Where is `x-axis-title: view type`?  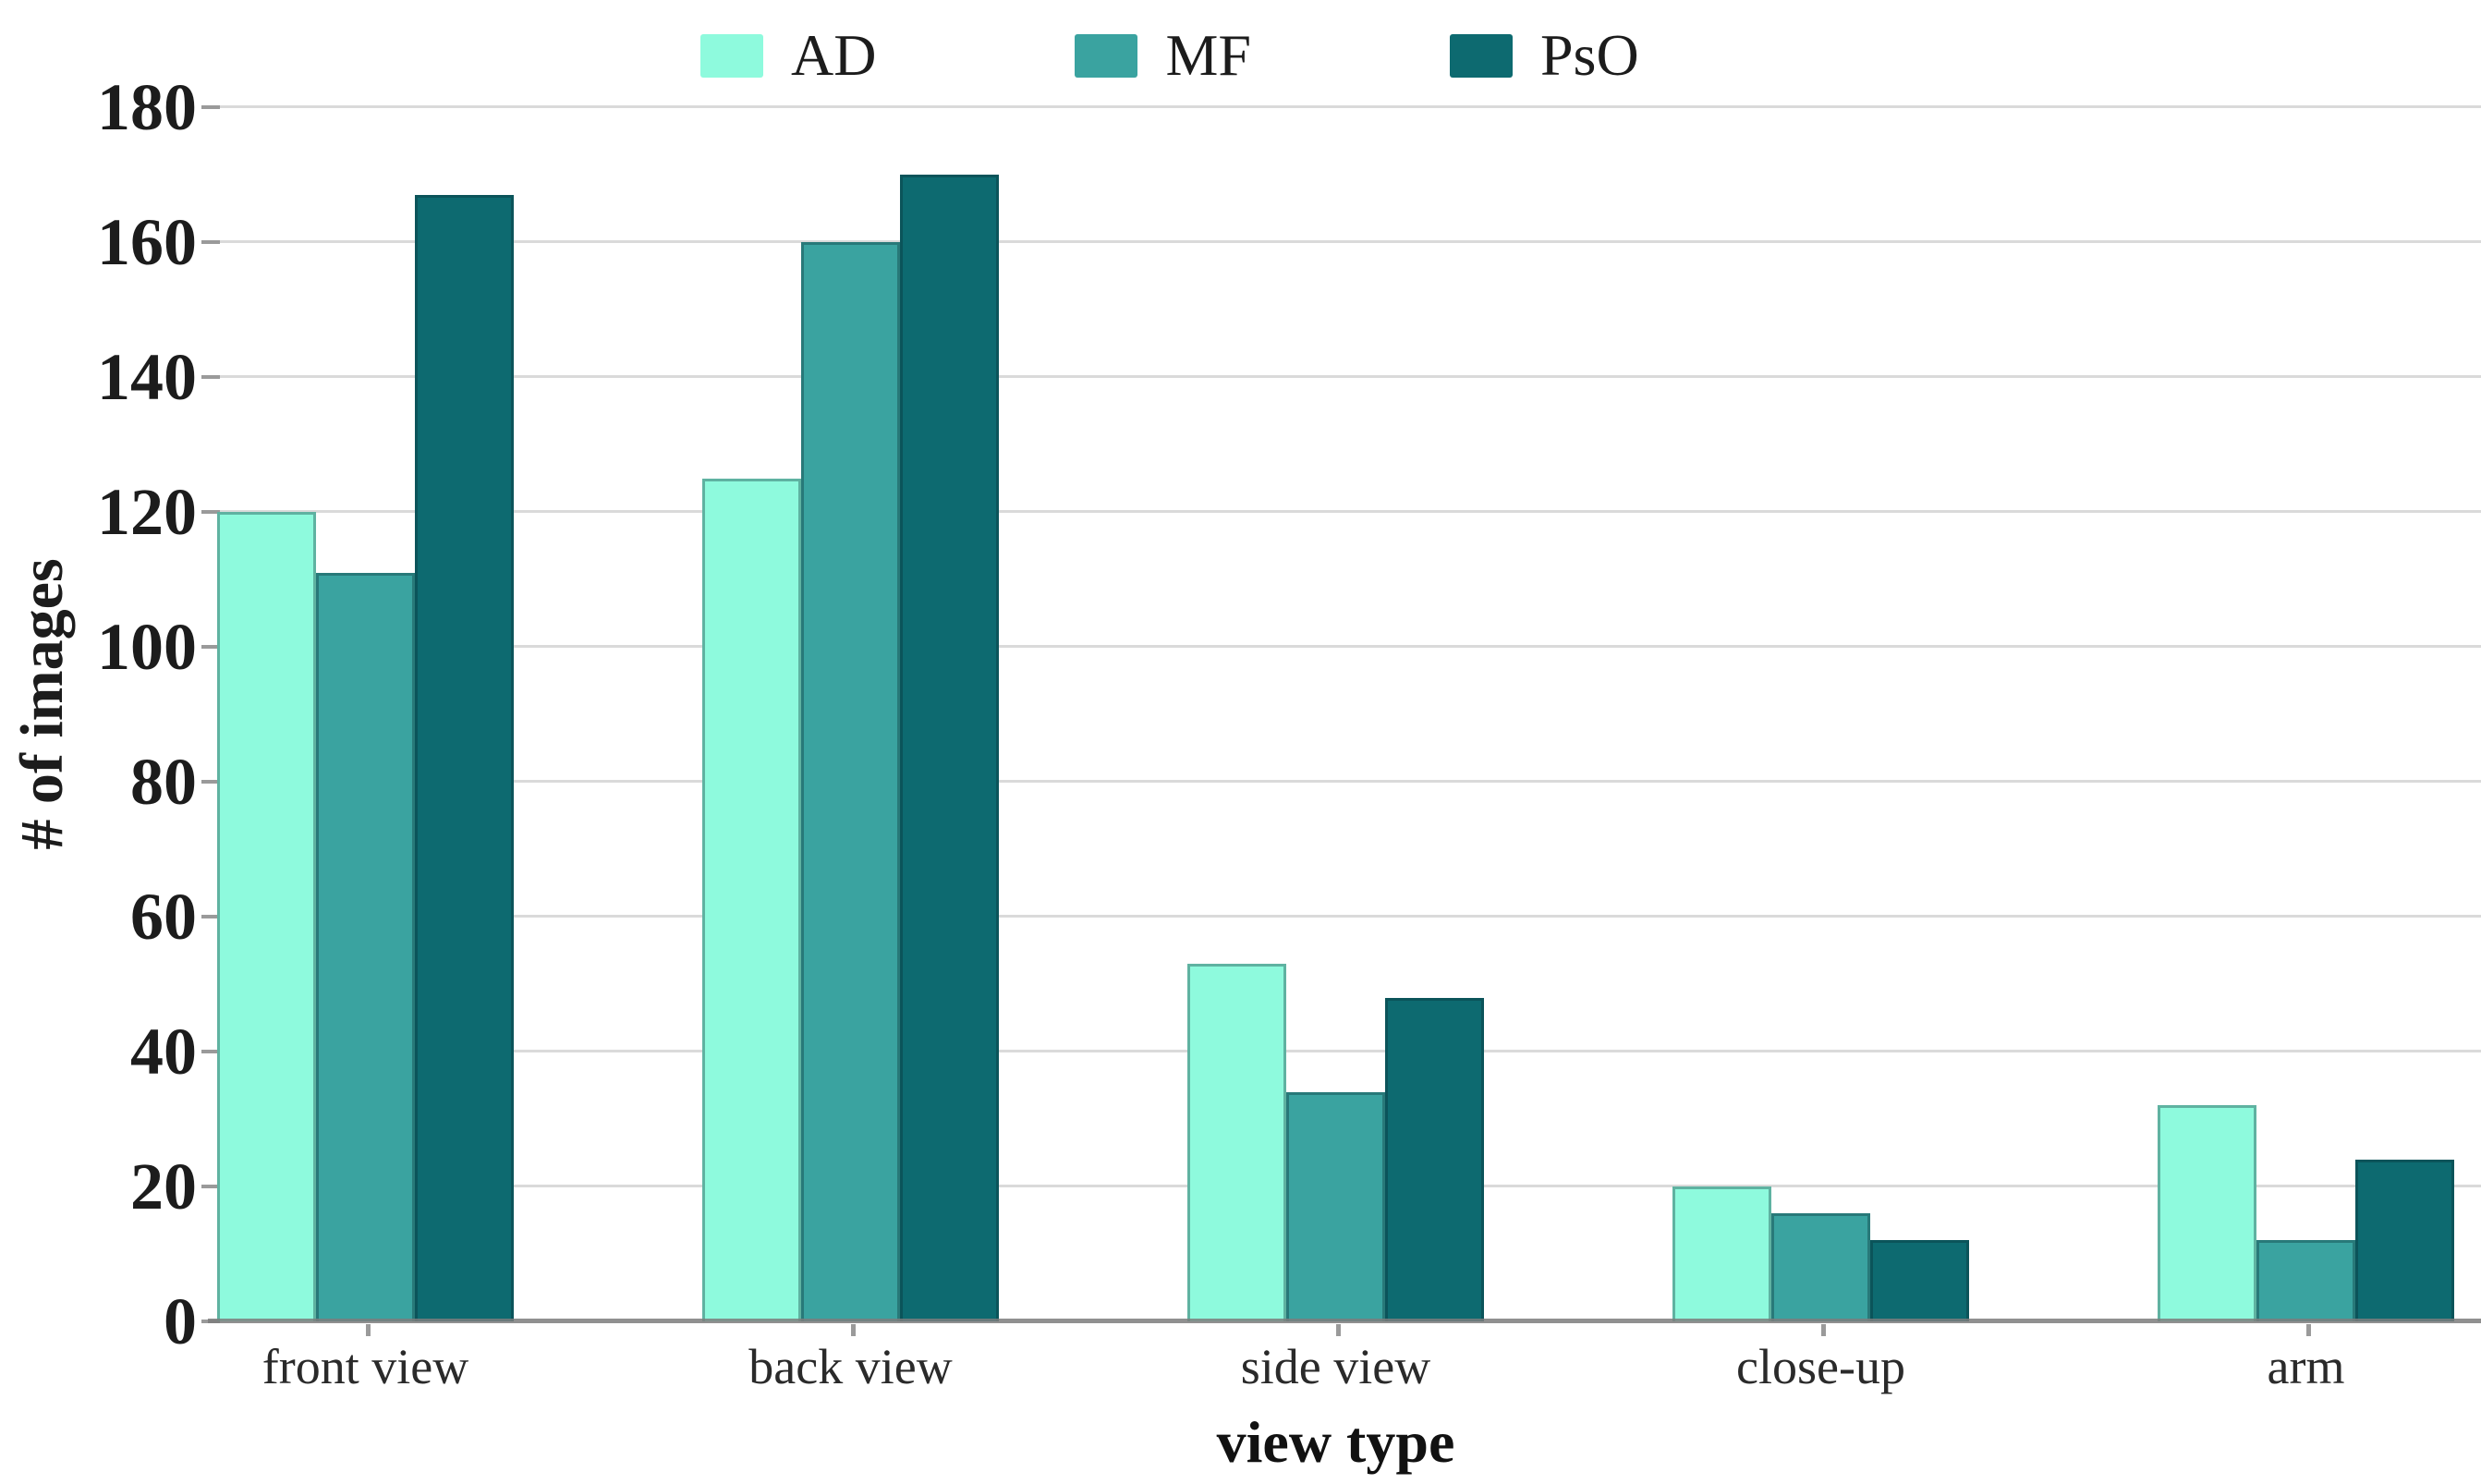
x-axis-title: view type is located at coordinates (1335, 1442).